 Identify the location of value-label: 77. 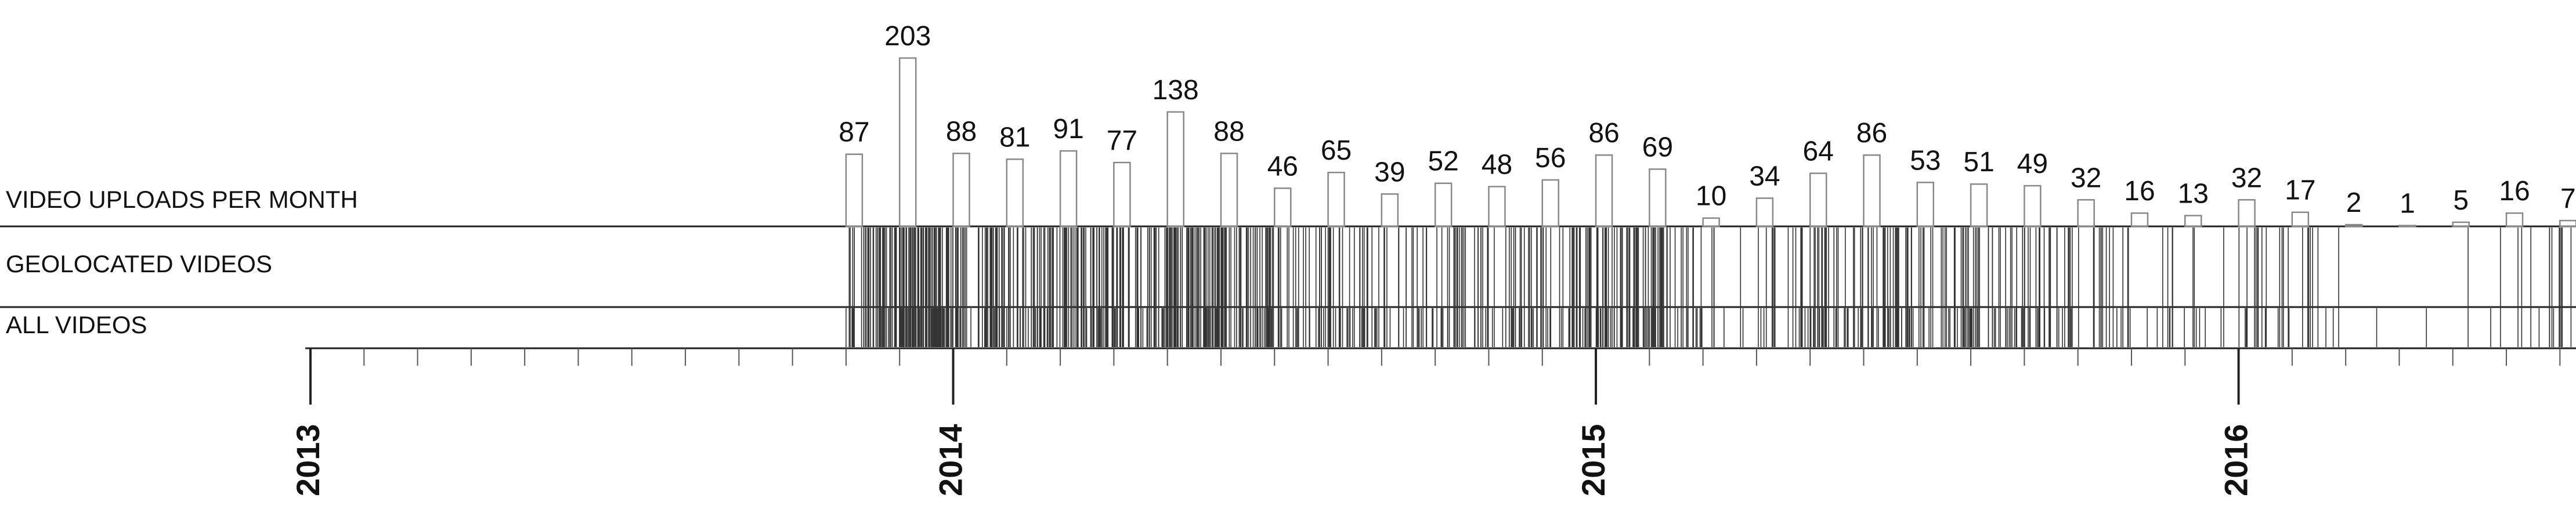
(1122, 140).